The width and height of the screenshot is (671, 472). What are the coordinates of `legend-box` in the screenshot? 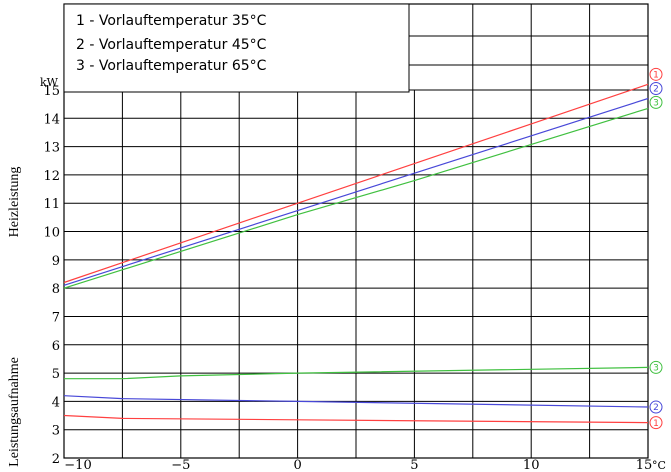 It's located at (236, 48).